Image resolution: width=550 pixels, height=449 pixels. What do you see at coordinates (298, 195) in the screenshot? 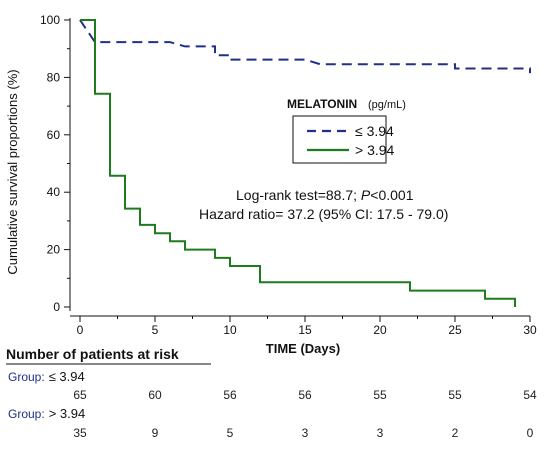
I see `logrank-text: Log-rank test=88.7;` at bounding box center [298, 195].